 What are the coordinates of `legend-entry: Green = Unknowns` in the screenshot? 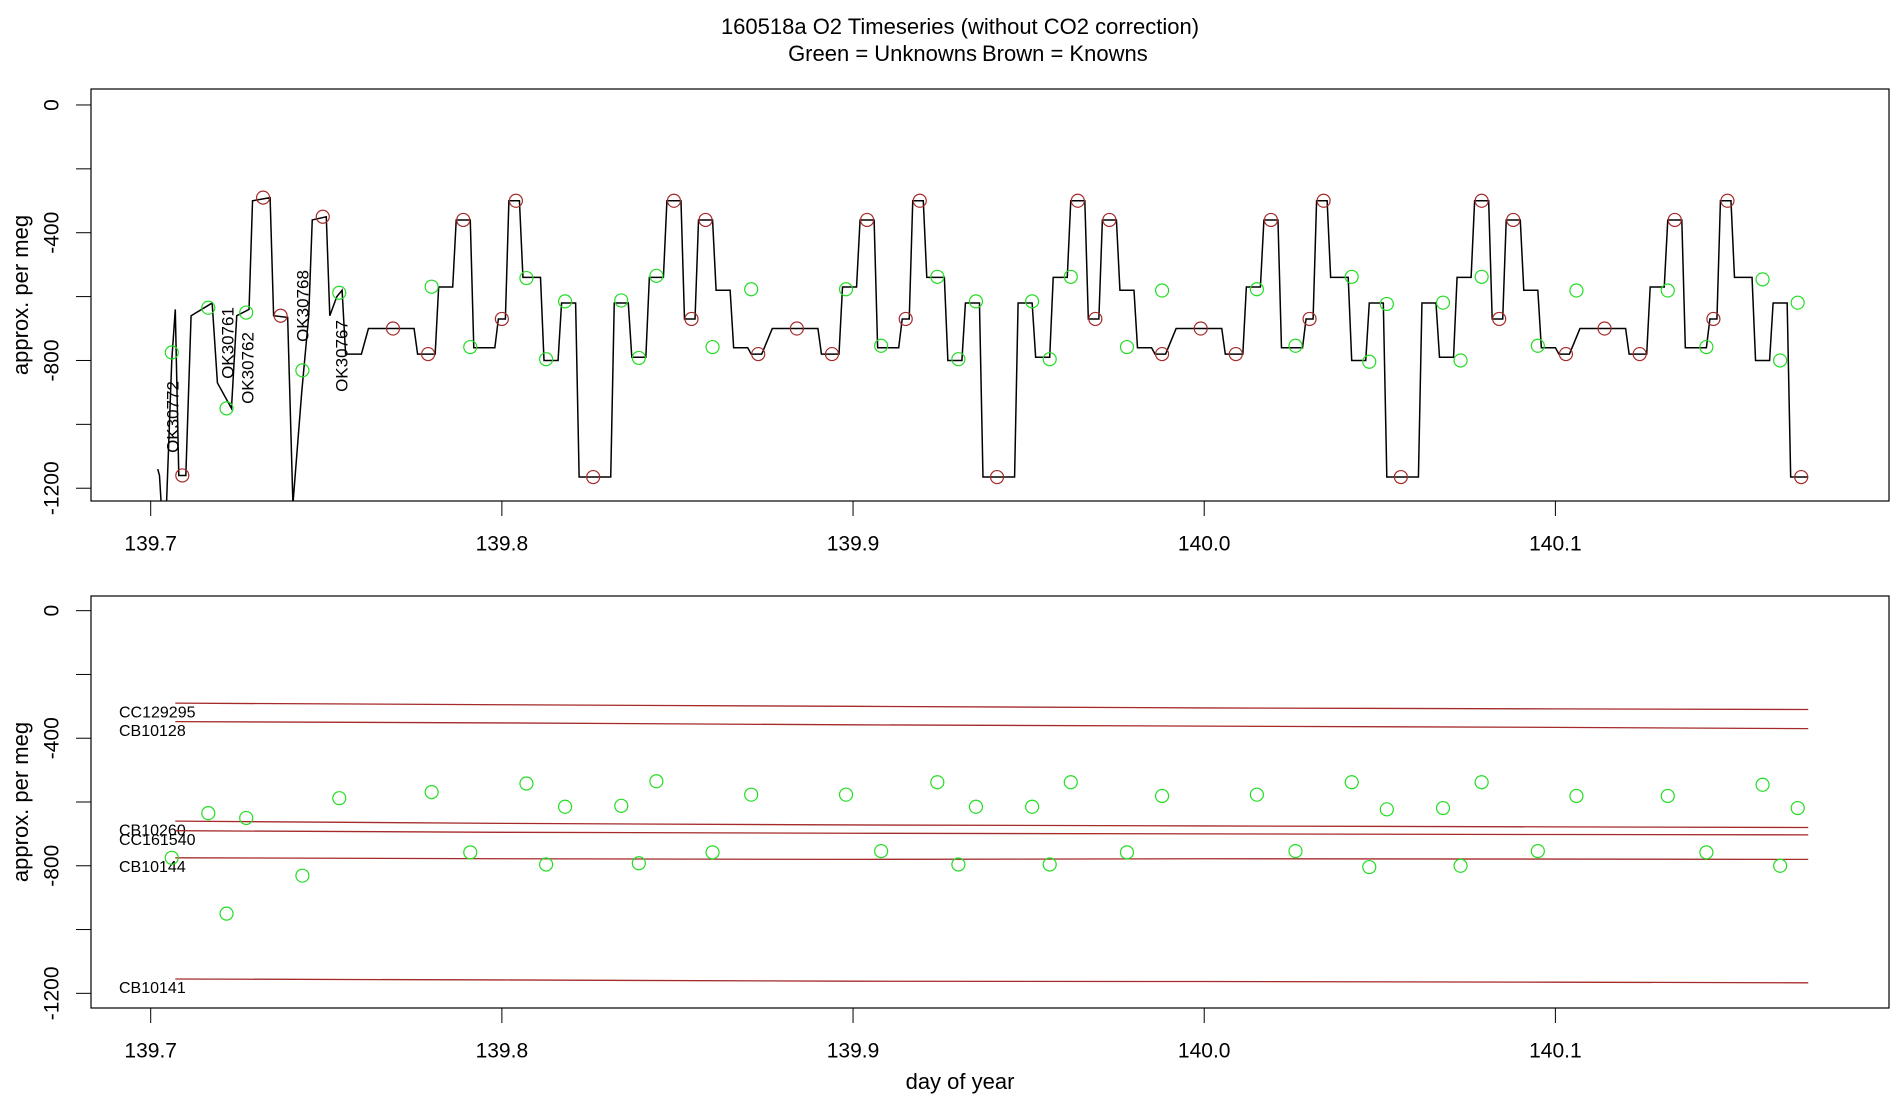 It's located at (882, 53).